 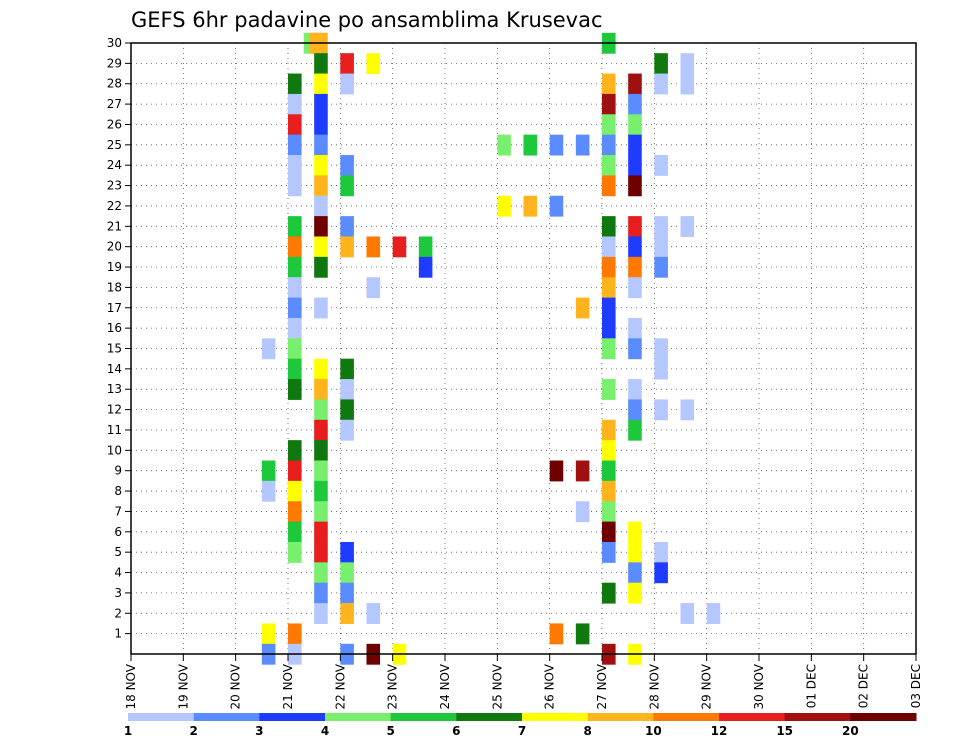 I want to click on y-tick-label: 30, so click(x=114, y=43).